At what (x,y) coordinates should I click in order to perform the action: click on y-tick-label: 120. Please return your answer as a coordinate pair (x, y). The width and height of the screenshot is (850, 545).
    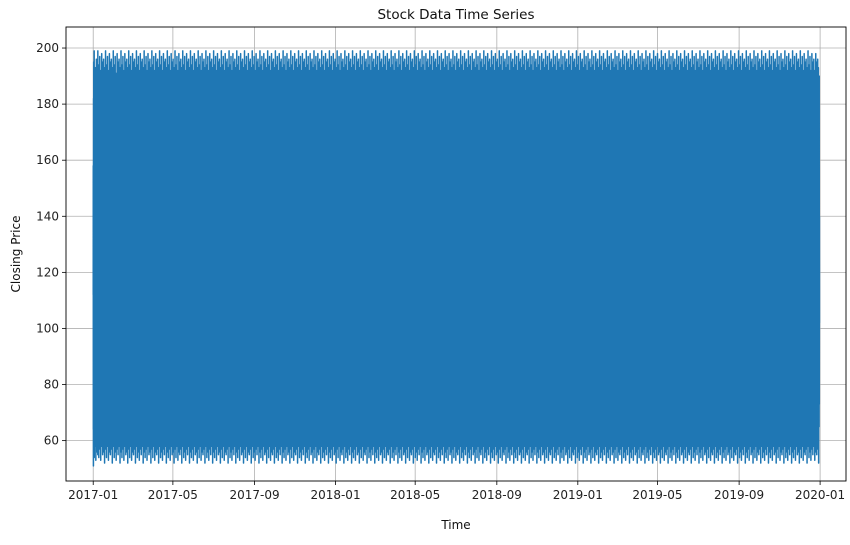
    Looking at the image, I should click on (47, 272).